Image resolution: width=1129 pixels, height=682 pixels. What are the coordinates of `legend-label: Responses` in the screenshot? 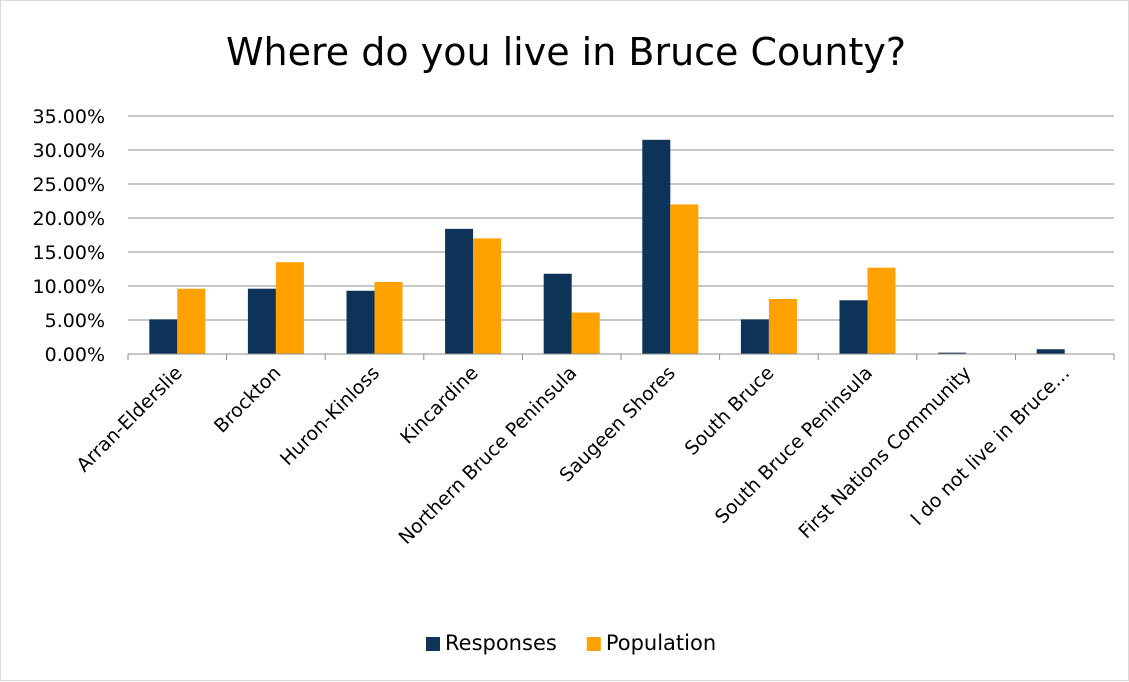 It's located at (501, 643).